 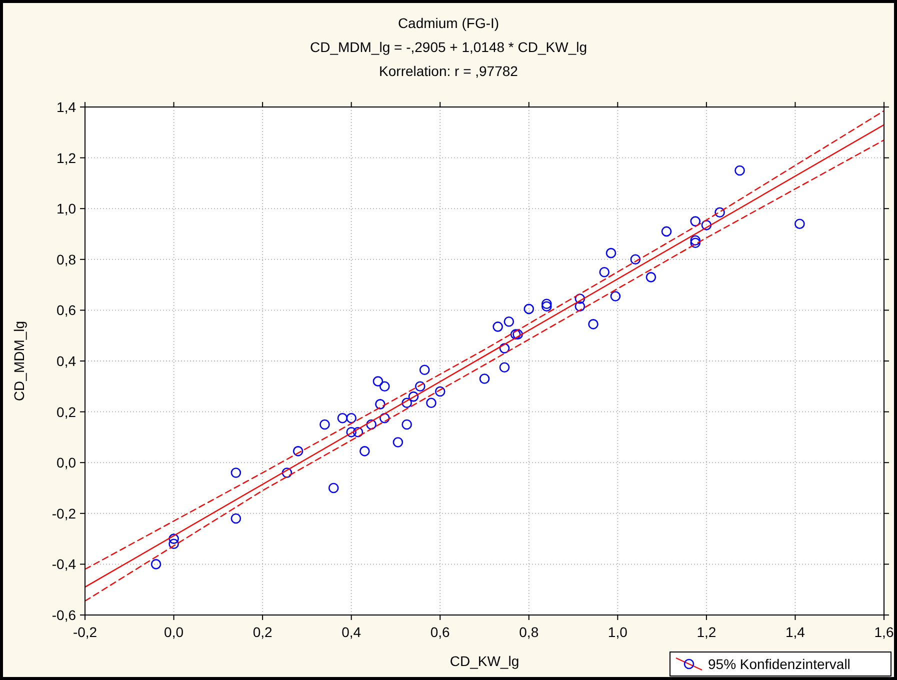 What do you see at coordinates (66, 107) in the screenshot?
I see `y-tick-label: 1,4` at bounding box center [66, 107].